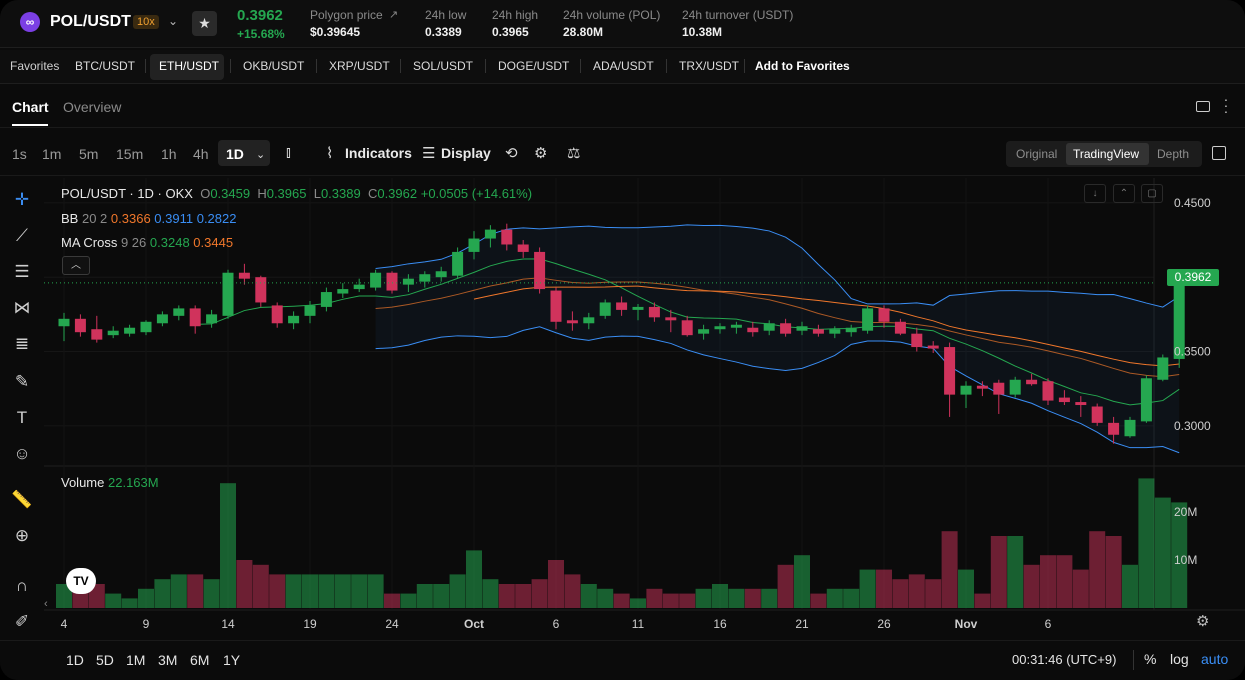 The height and width of the screenshot is (680, 1245). What do you see at coordinates (22, 199) in the screenshot?
I see `crosshair-icon: ✛` at bounding box center [22, 199].